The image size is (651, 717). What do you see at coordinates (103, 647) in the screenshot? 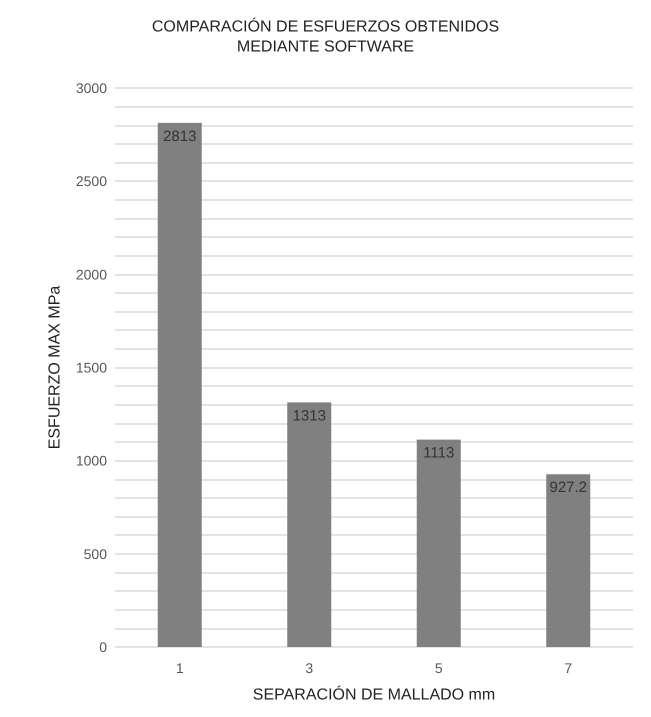
I see `y-tick-label: 0` at bounding box center [103, 647].